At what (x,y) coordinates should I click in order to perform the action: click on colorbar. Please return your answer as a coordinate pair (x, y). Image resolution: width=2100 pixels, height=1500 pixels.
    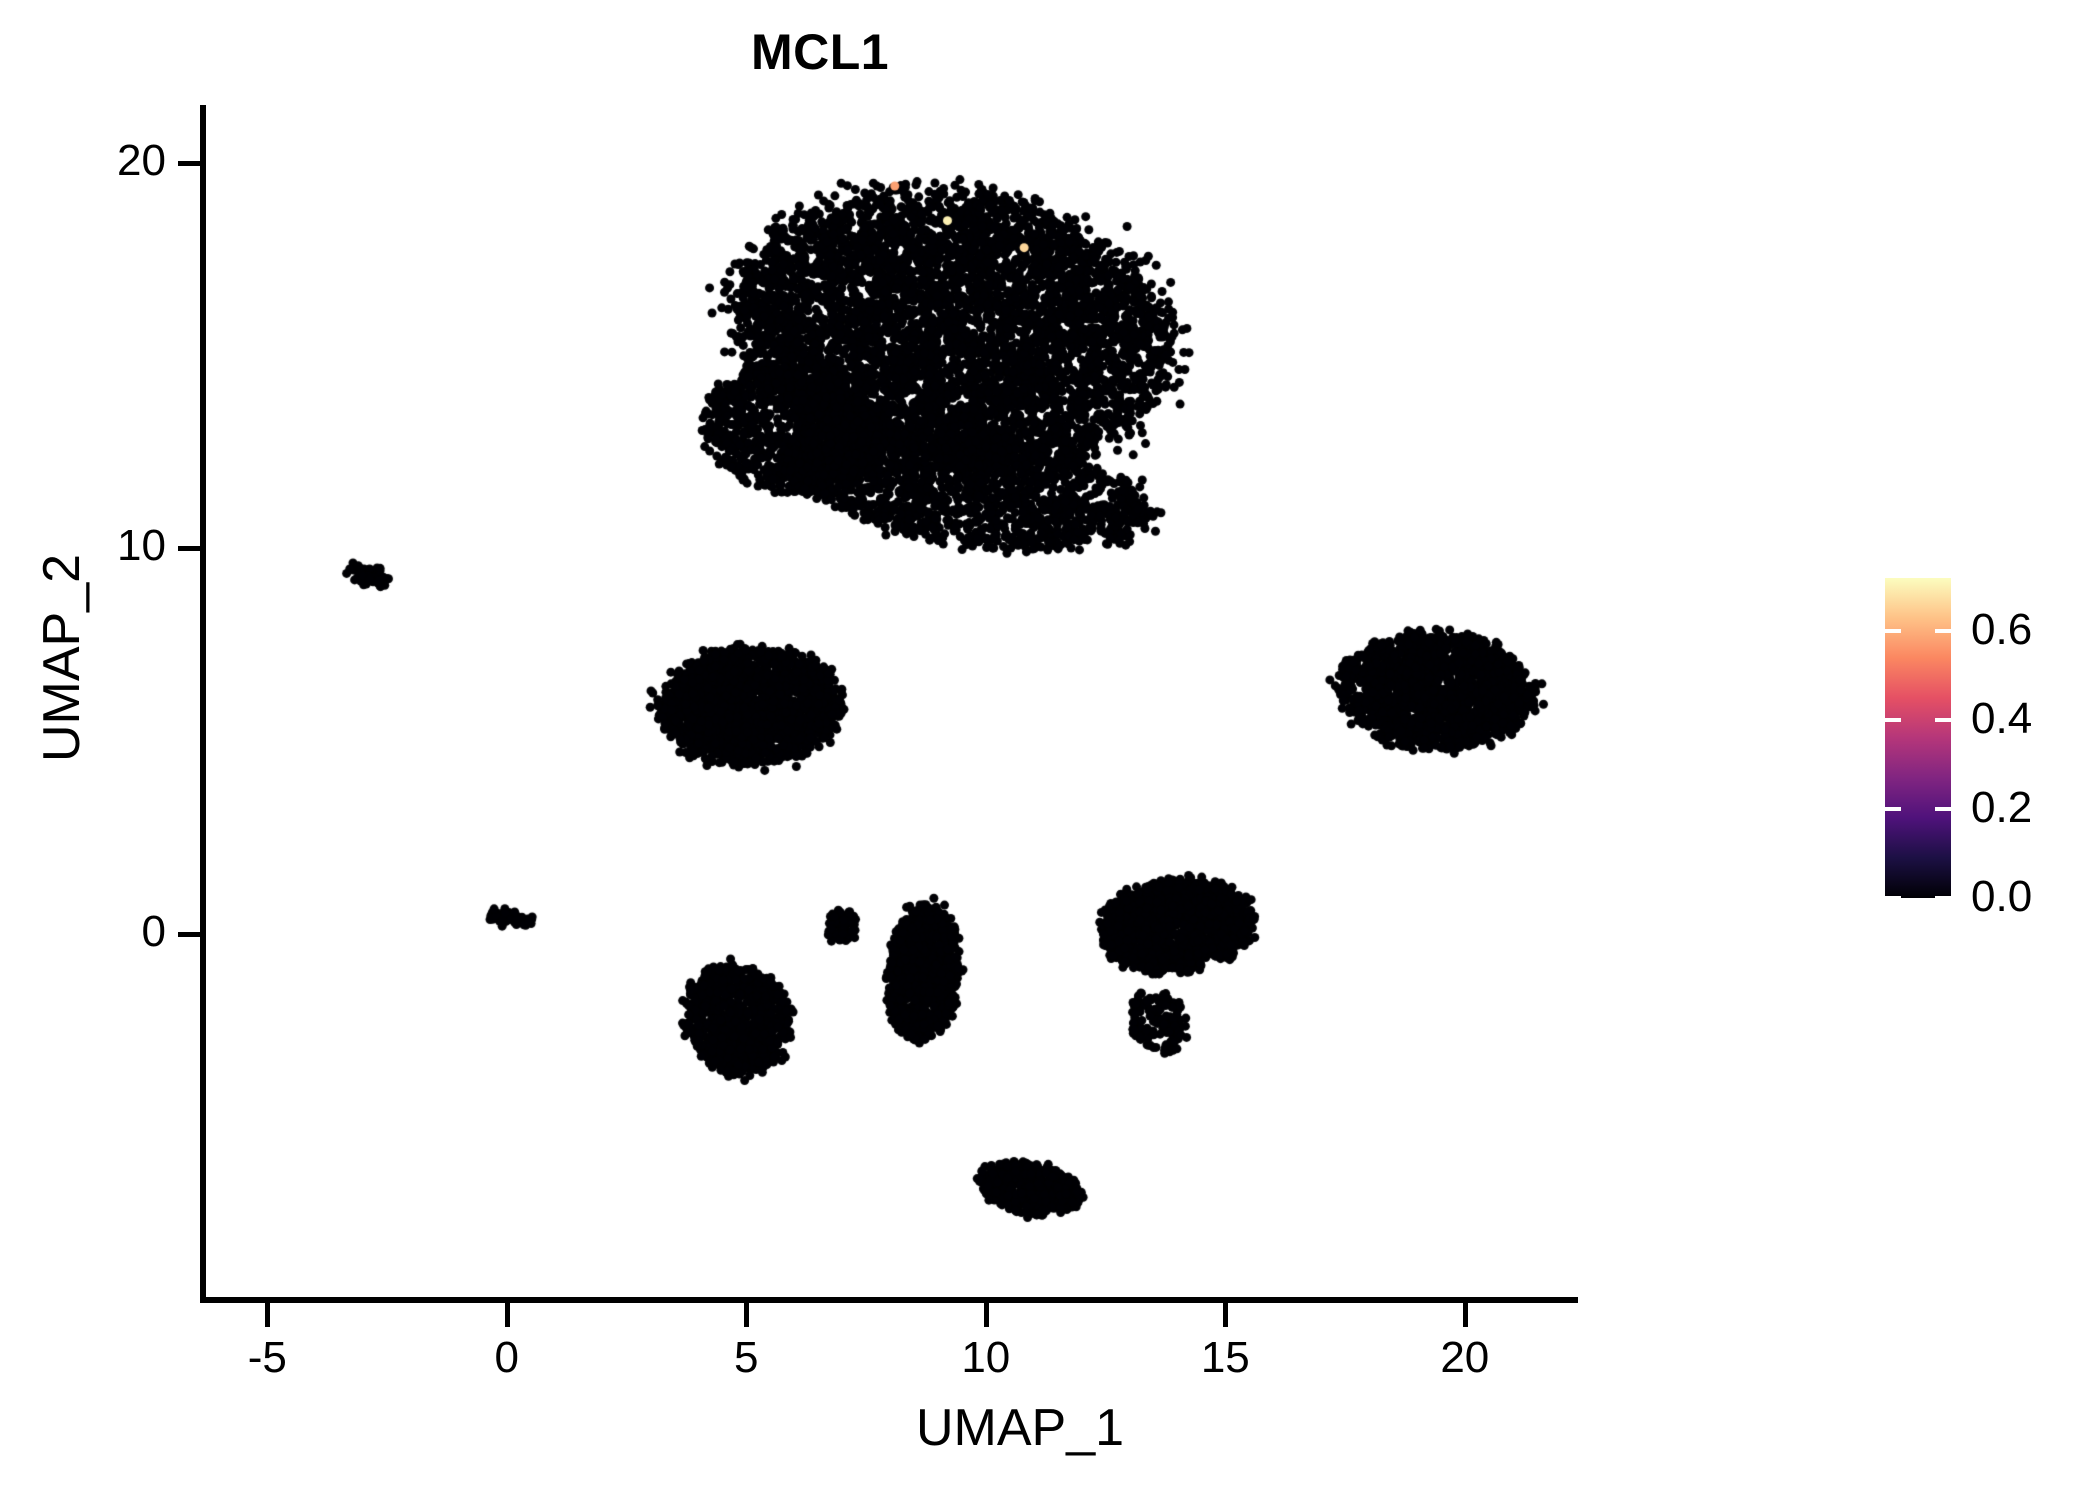
    Looking at the image, I should click on (1918, 739).